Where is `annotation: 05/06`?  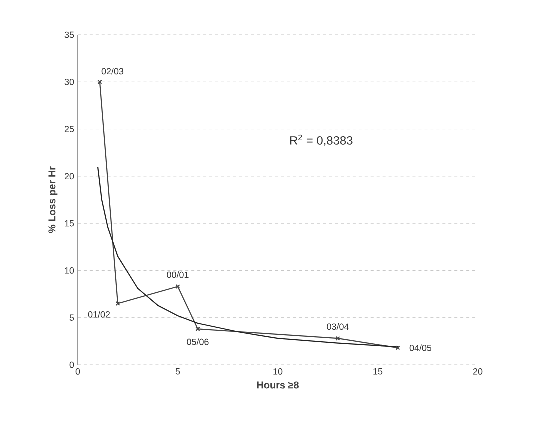 annotation: 05/06 is located at coordinates (198, 342).